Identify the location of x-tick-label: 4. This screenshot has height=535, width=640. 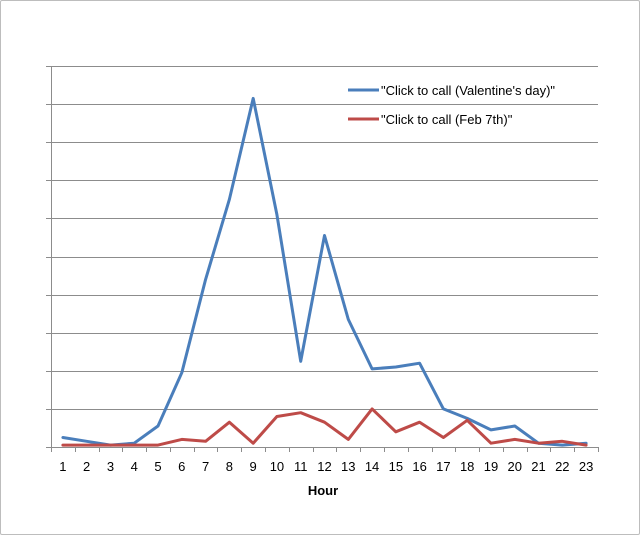
(134, 466).